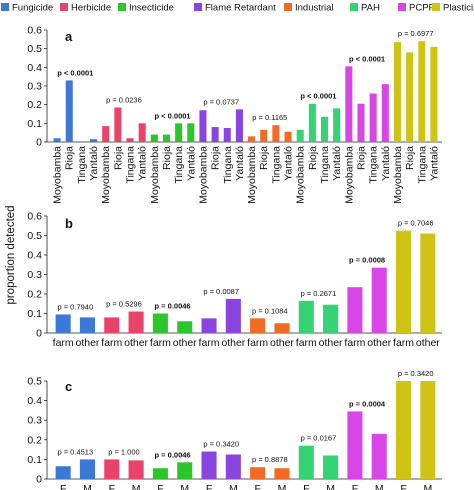 The image size is (474, 490). Describe the element at coordinates (173, 306) in the screenshot. I see `p-value-label: p = 0.0046` at that location.